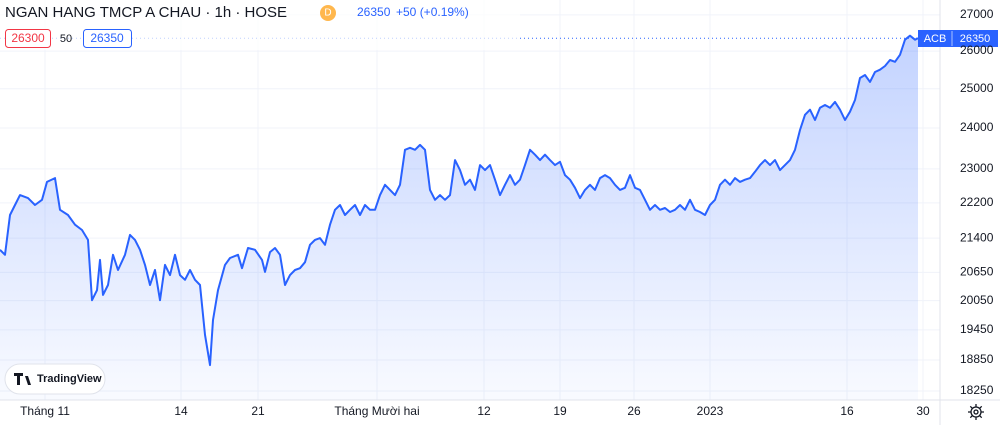 The width and height of the screenshot is (1000, 425). I want to click on x-tick-label: 26, so click(634, 411).